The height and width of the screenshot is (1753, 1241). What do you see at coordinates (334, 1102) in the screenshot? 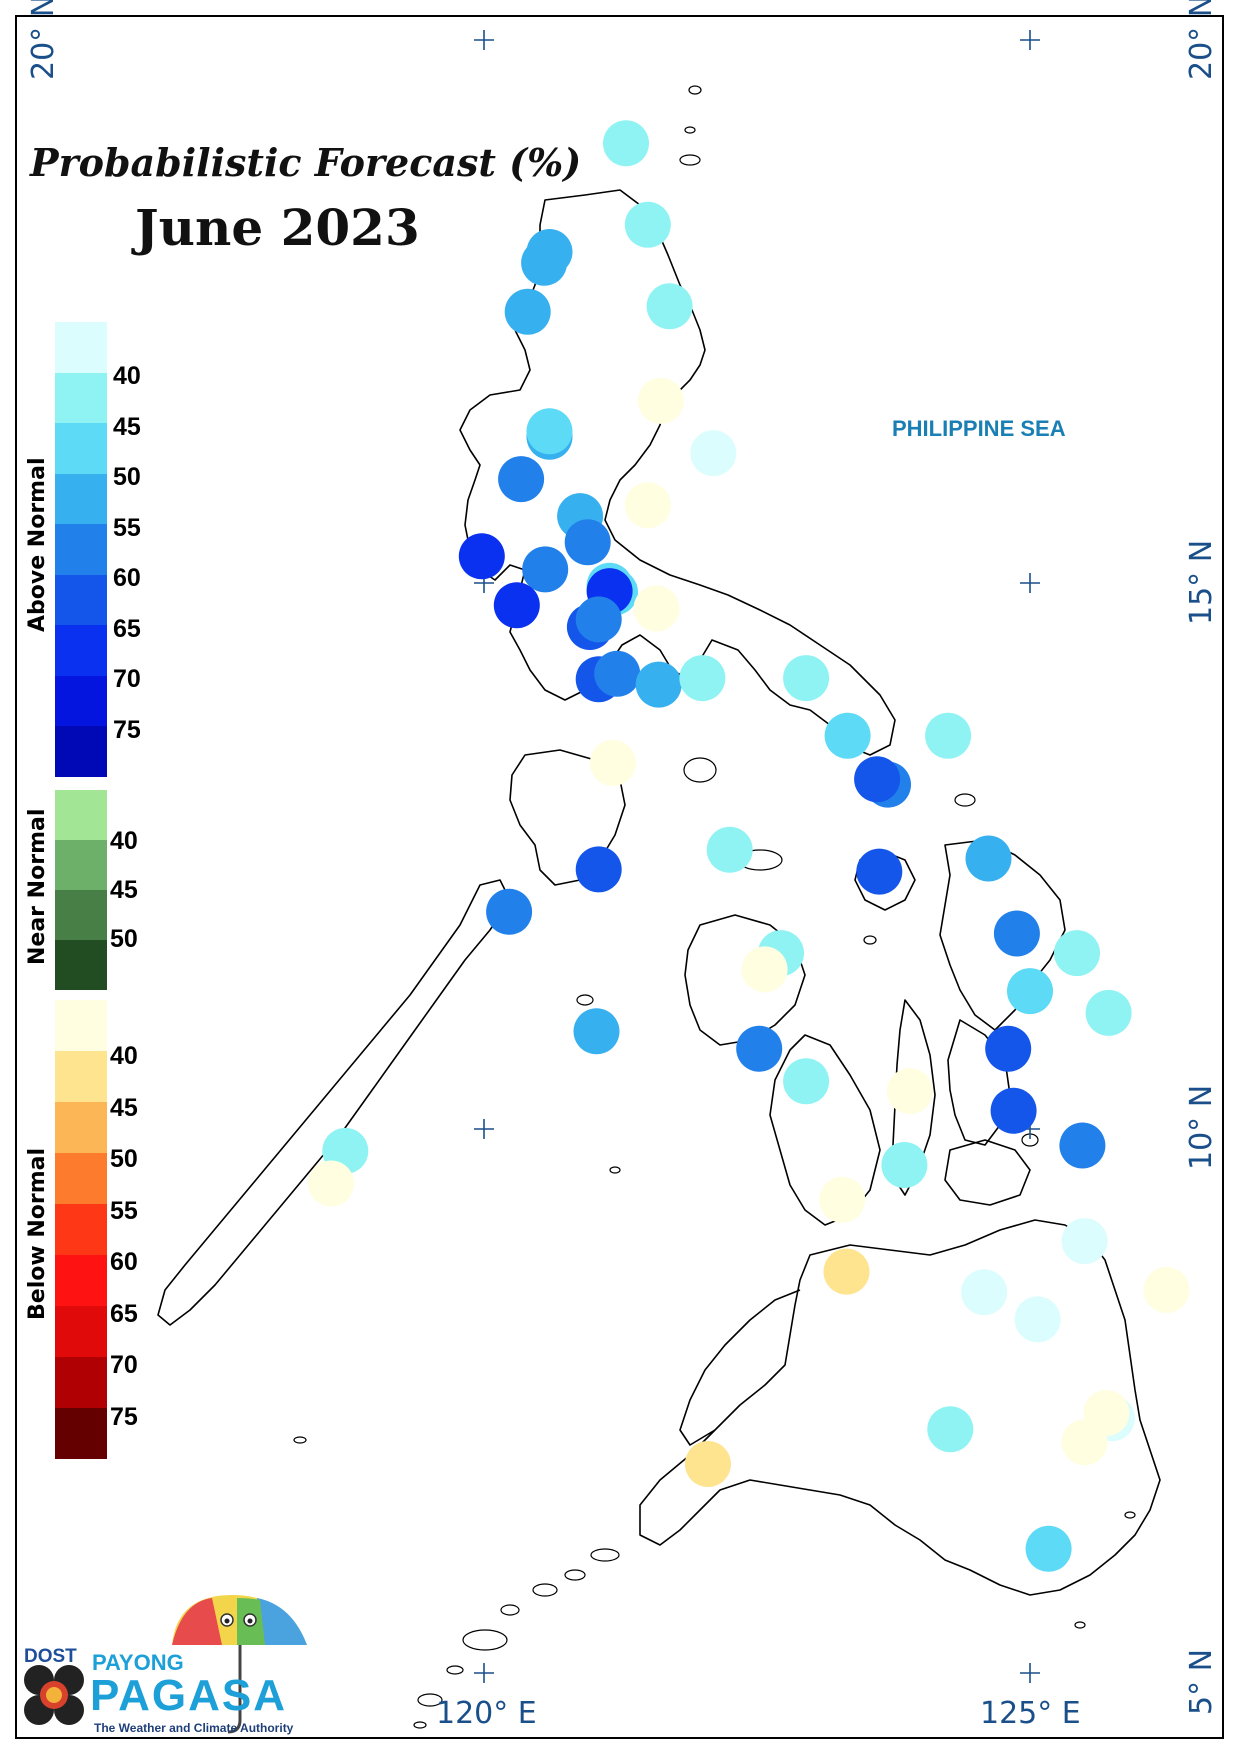
I see `palawan-coast` at bounding box center [334, 1102].